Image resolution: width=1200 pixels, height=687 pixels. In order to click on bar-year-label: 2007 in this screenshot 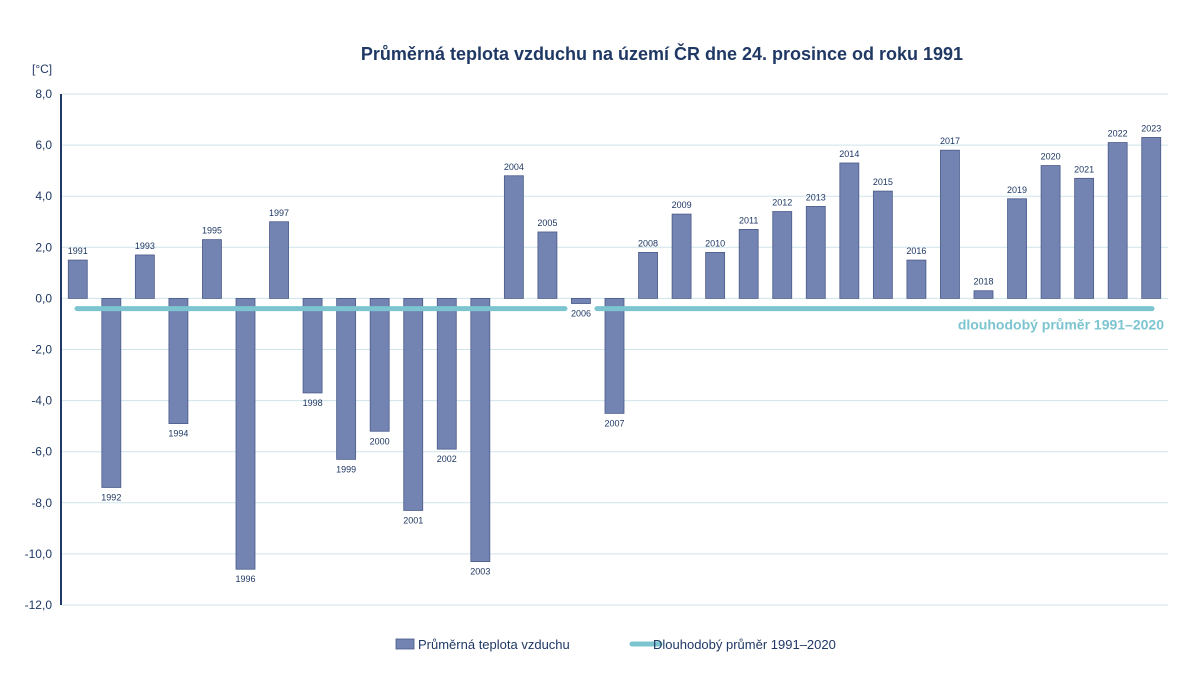, I will do `click(614, 423)`.